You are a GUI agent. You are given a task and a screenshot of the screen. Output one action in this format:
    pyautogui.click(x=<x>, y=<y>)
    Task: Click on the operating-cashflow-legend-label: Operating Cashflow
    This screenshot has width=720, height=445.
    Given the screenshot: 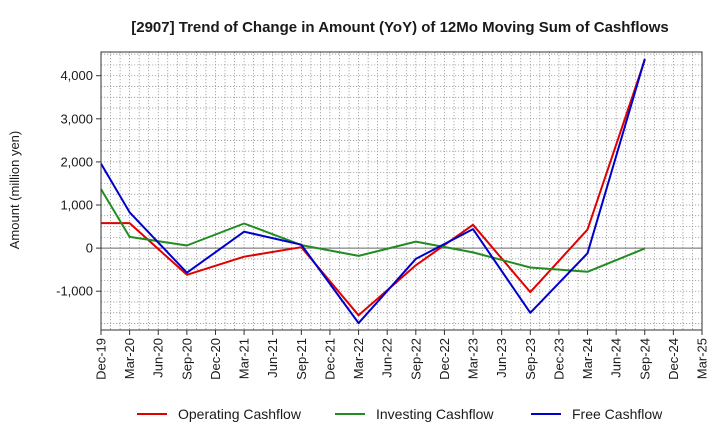 What is the action you would take?
    pyautogui.click(x=240, y=414)
    